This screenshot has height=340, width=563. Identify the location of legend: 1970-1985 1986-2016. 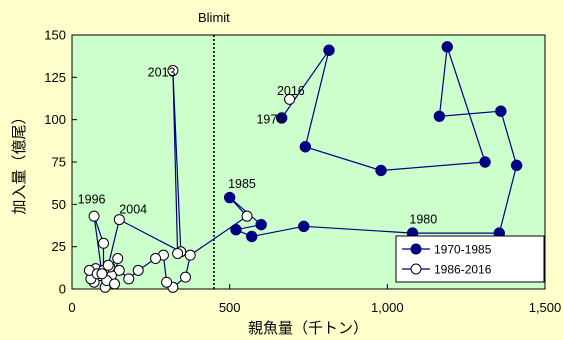
(470, 259).